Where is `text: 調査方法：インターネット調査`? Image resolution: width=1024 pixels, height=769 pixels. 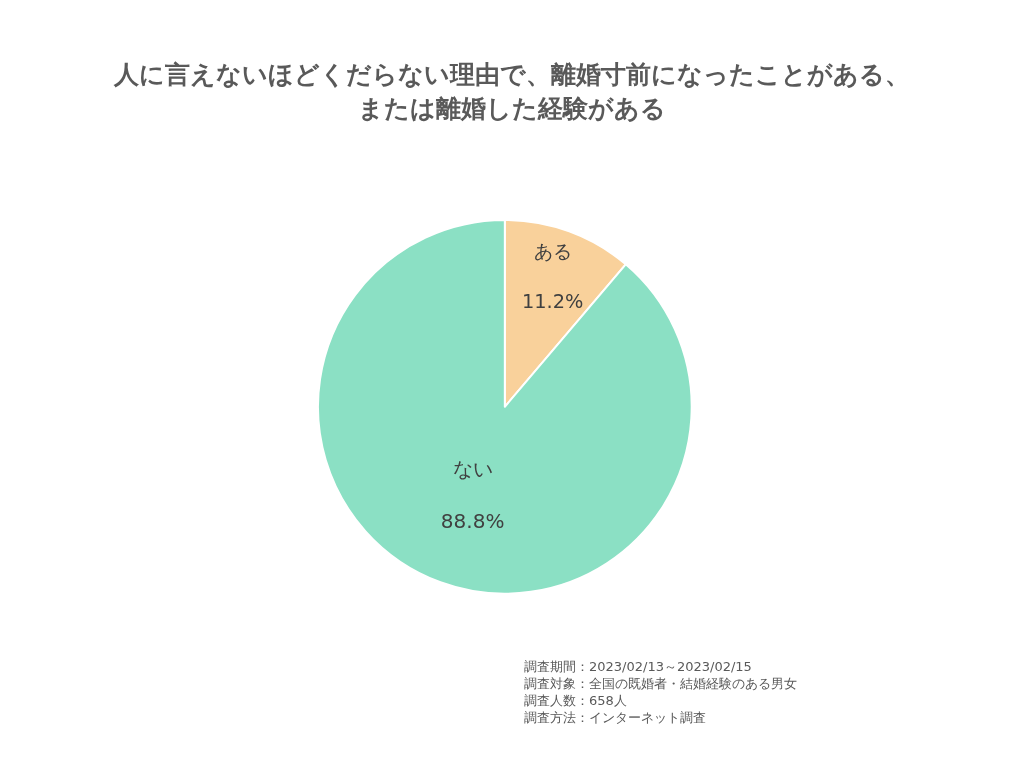 text: 調査方法：インターネット調査 is located at coordinates (615, 717).